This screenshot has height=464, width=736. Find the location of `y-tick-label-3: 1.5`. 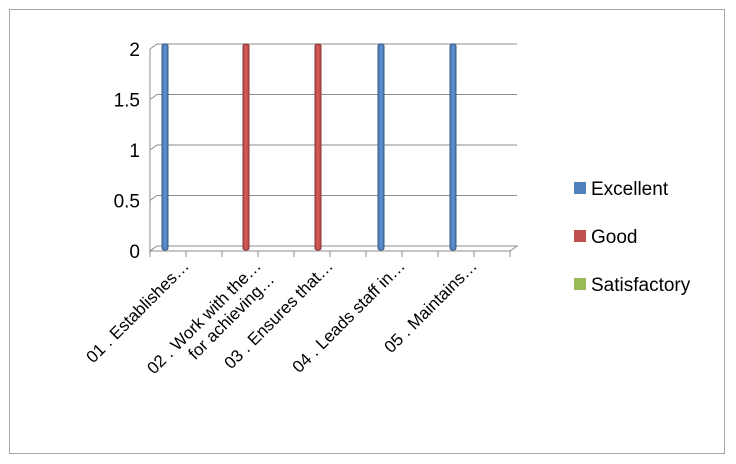

y-tick-label-3: 1.5 is located at coordinates (127, 101).